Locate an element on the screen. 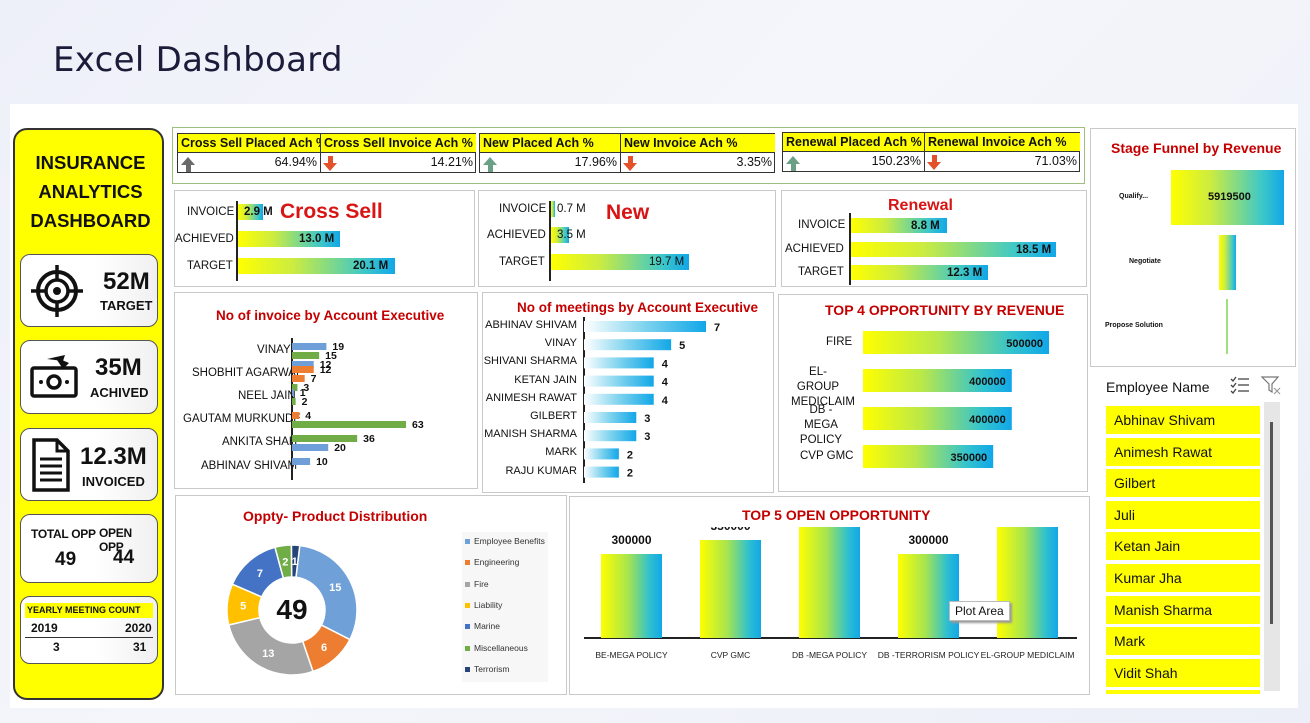  bar-value-label: 19 is located at coordinates (338, 347).